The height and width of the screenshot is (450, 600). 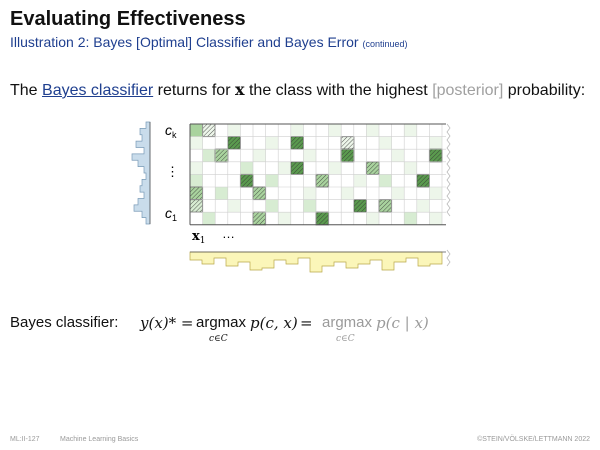 I want to click on slide-title: Evaluating Effectiveness, so click(x=128, y=19).